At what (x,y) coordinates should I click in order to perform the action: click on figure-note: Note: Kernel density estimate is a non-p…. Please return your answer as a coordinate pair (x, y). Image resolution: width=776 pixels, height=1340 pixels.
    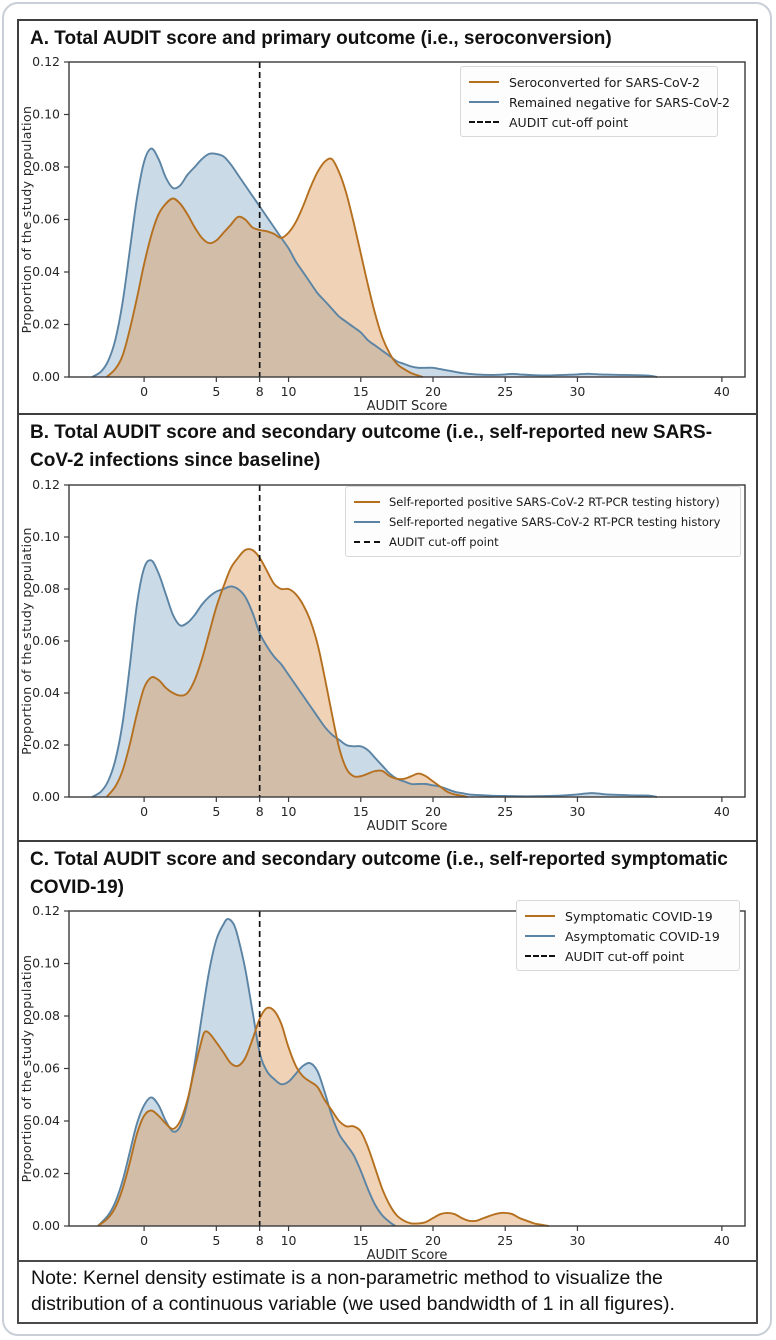
    Looking at the image, I should click on (353, 1291).